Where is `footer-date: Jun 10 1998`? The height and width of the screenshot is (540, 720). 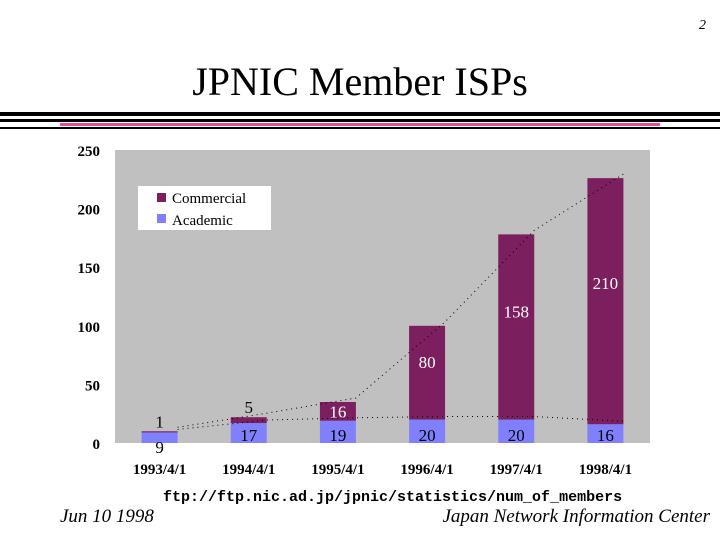 footer-date: Jun 10 1998 is located at coordinates (107, 516).